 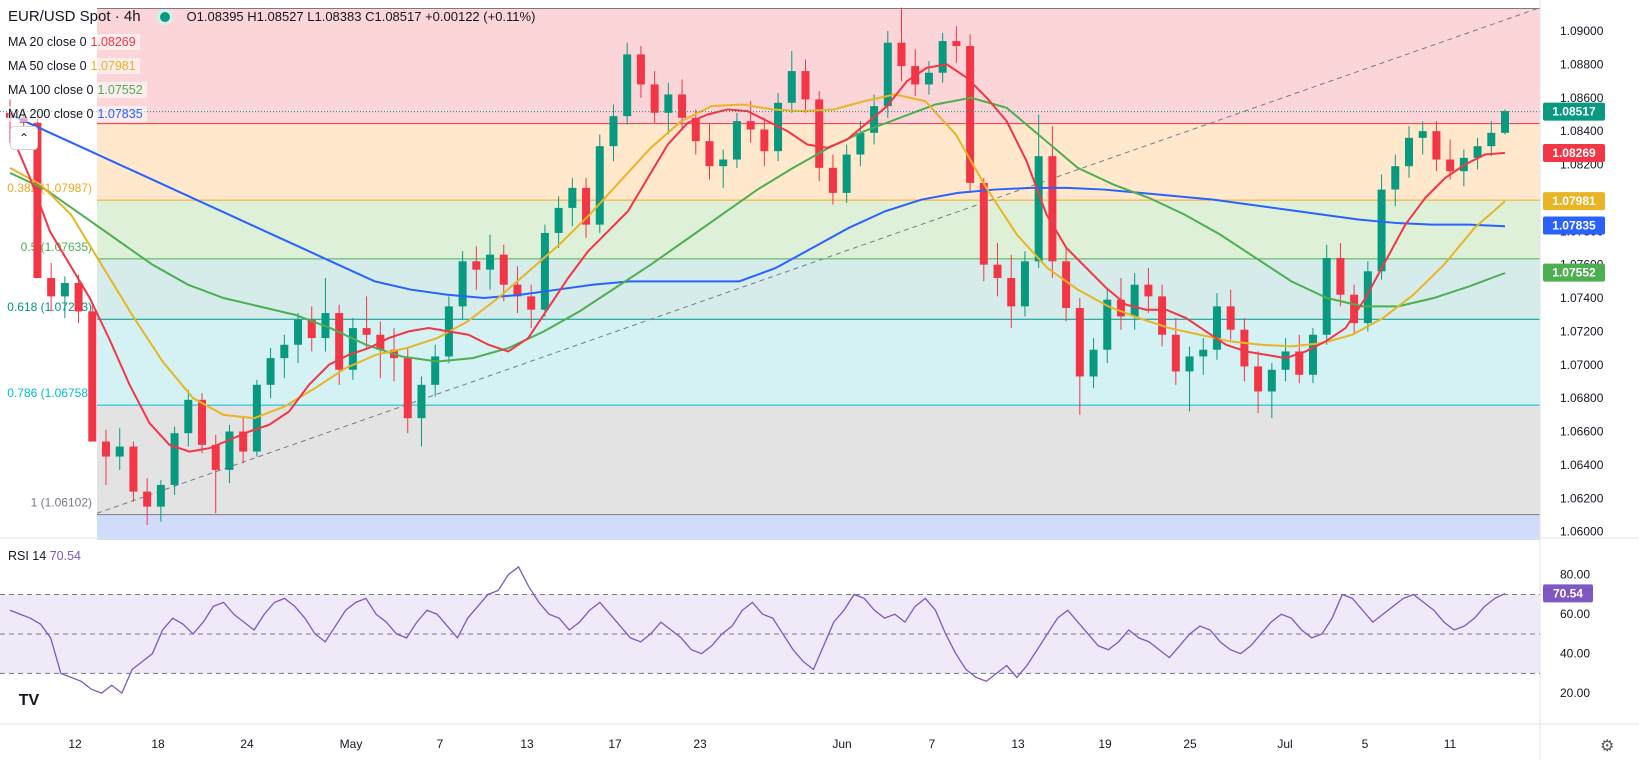 I want to click on ma200-tag: 1.07835, so click(x=1574, y=225).